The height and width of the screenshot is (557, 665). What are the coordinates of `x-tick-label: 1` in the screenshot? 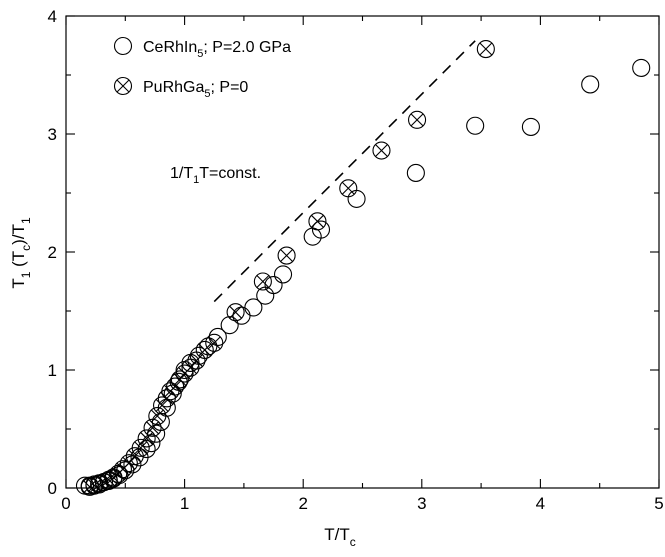 It's located at (184, 503).